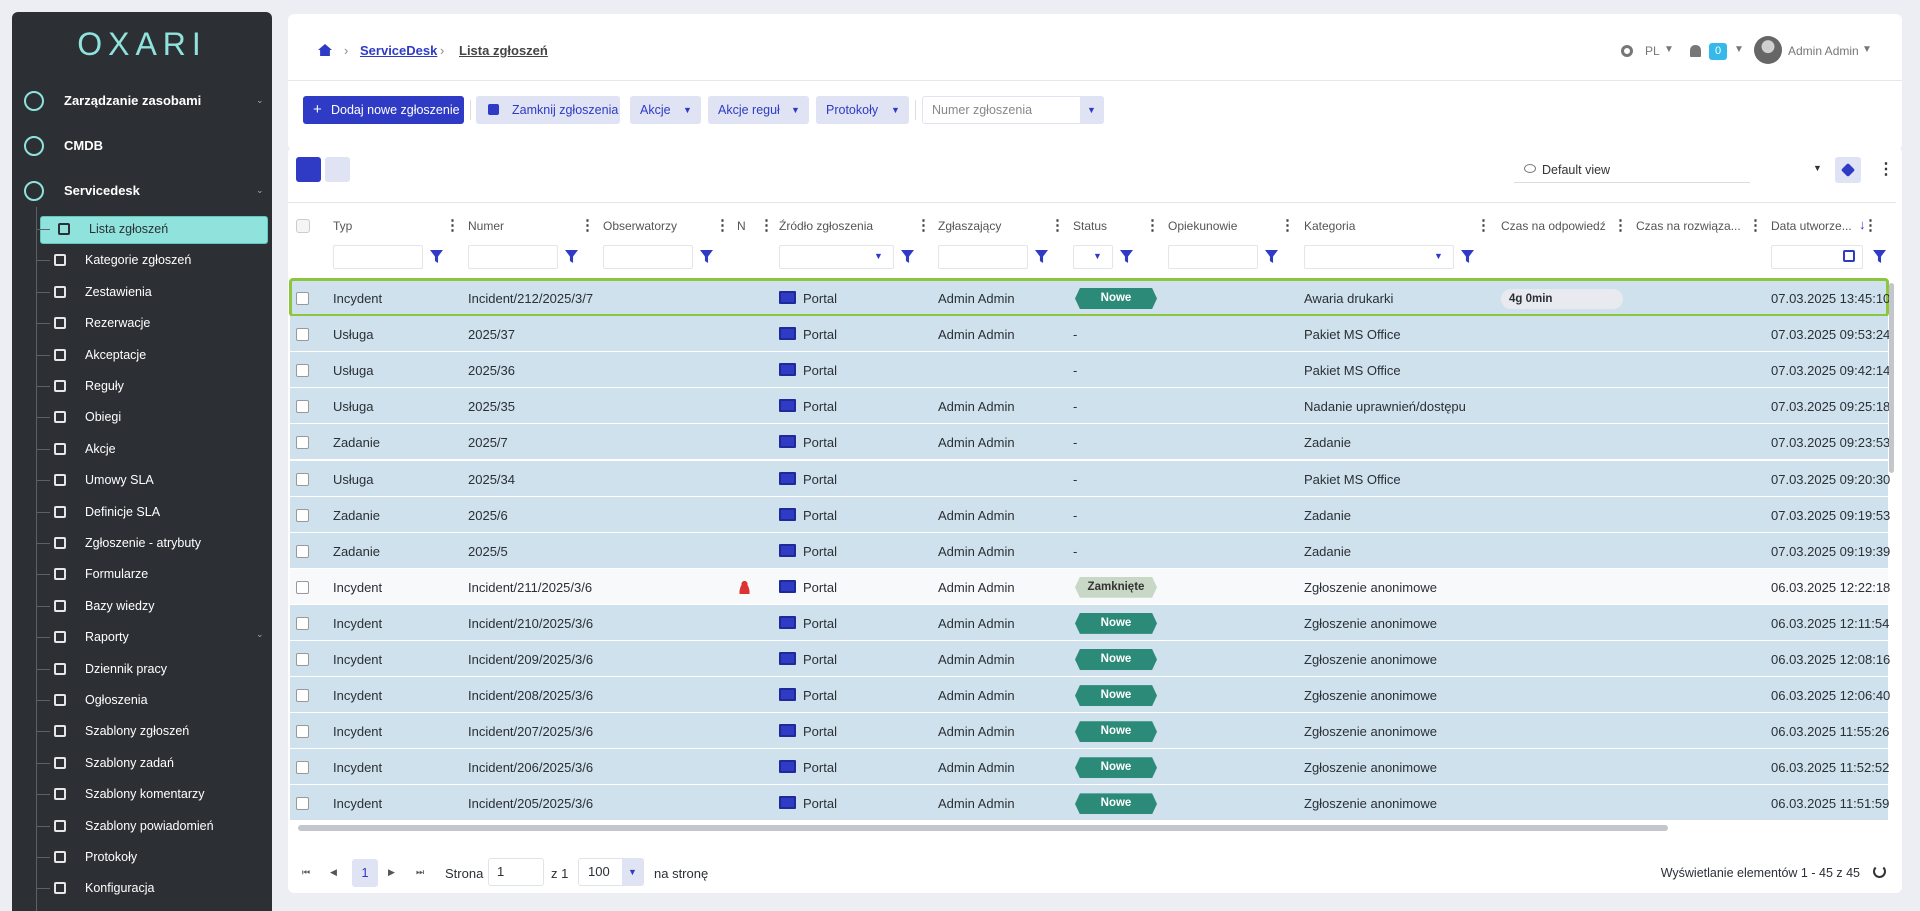 Image resolution: width=1920 pixels, height=911 pixels. What do you see at coordinates (116, 354) in the screenshot?
I see `nav-item: Akceptacje` at bounding box center [116, 354].